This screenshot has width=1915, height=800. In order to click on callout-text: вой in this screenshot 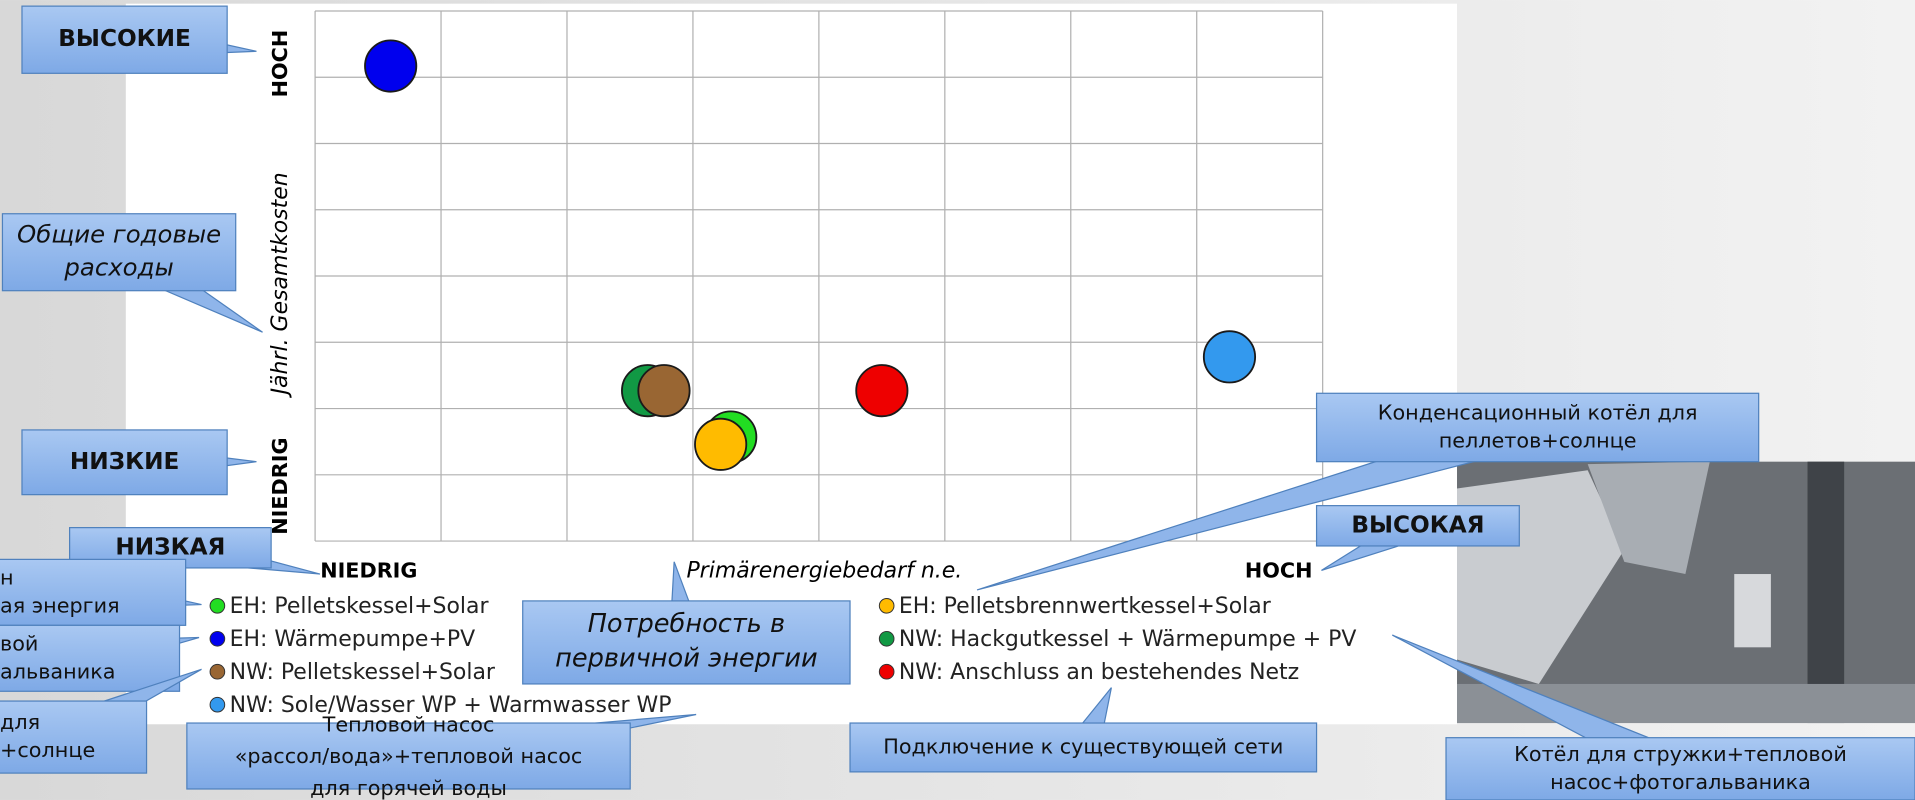, I will do `click(19, 643)`.